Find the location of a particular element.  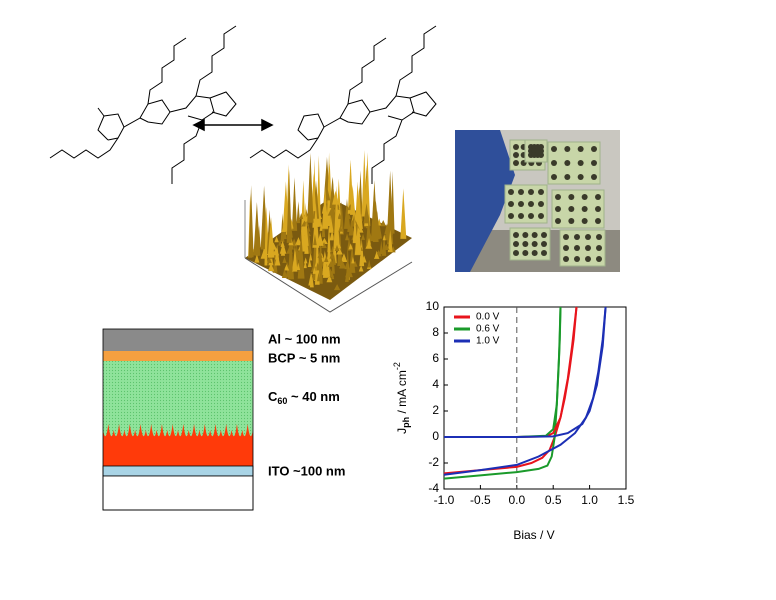

y-tick-label: -2 is located at coordinates (433, 462).